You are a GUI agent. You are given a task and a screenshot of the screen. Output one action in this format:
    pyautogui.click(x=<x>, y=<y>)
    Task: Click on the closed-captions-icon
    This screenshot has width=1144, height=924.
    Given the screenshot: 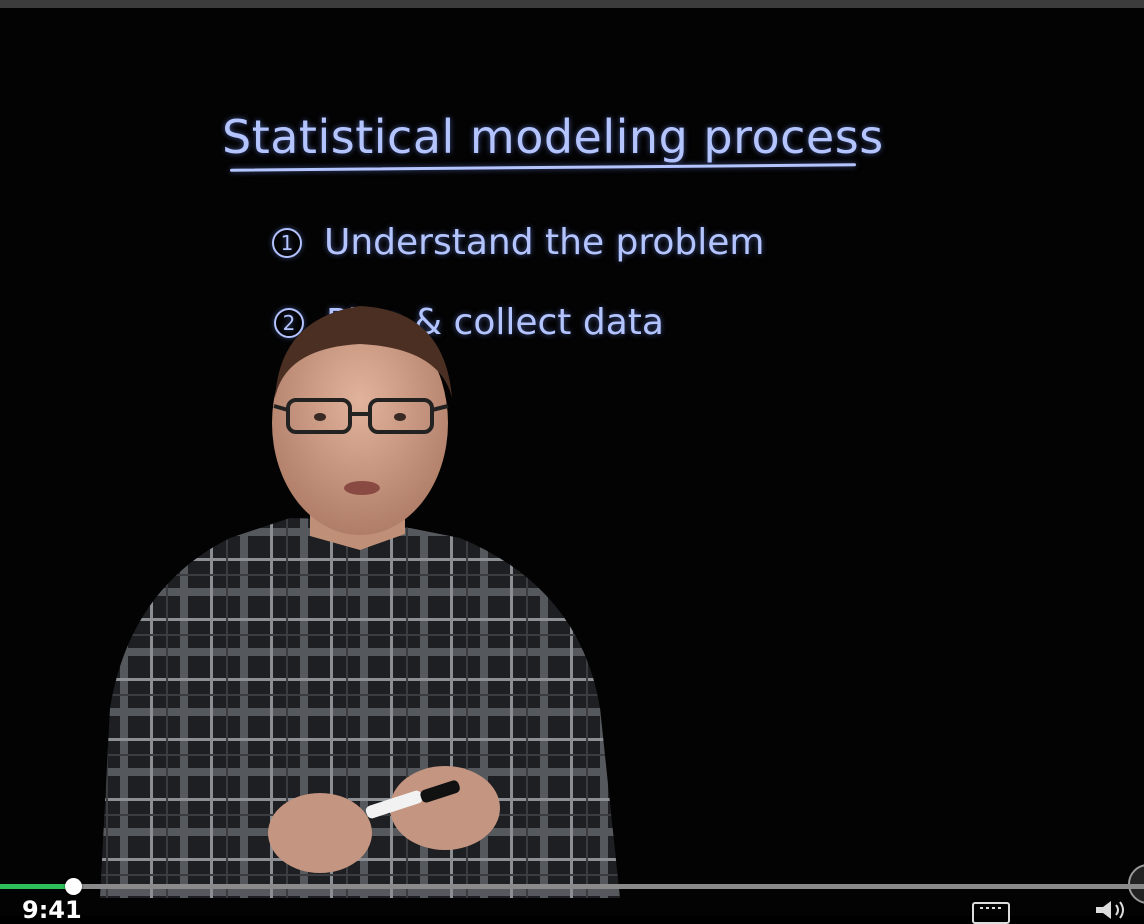 What is the action you would take?
    pyautogui.click(x=991, y=908)
    